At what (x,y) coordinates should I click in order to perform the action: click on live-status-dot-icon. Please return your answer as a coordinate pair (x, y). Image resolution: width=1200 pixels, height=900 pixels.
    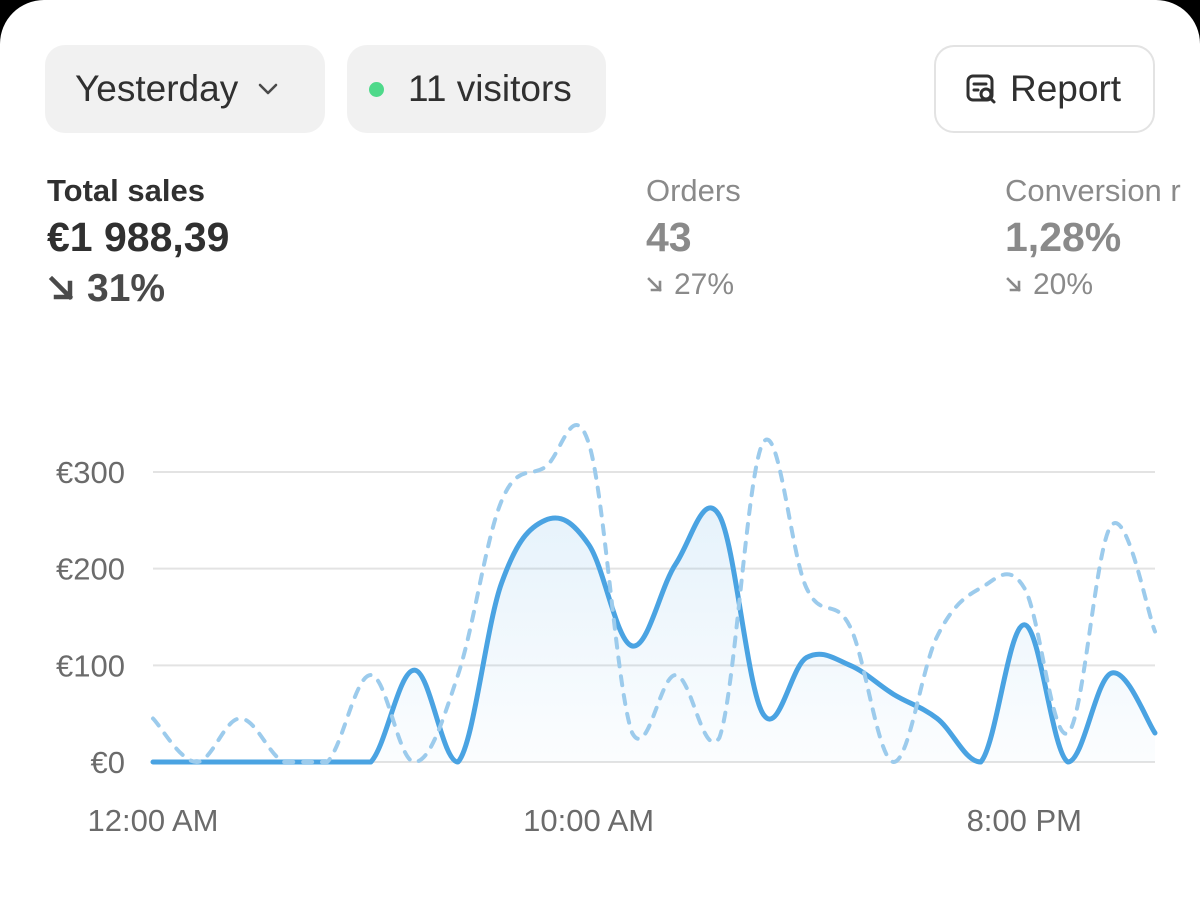
    Looking at the image, I should click on (376, 89).